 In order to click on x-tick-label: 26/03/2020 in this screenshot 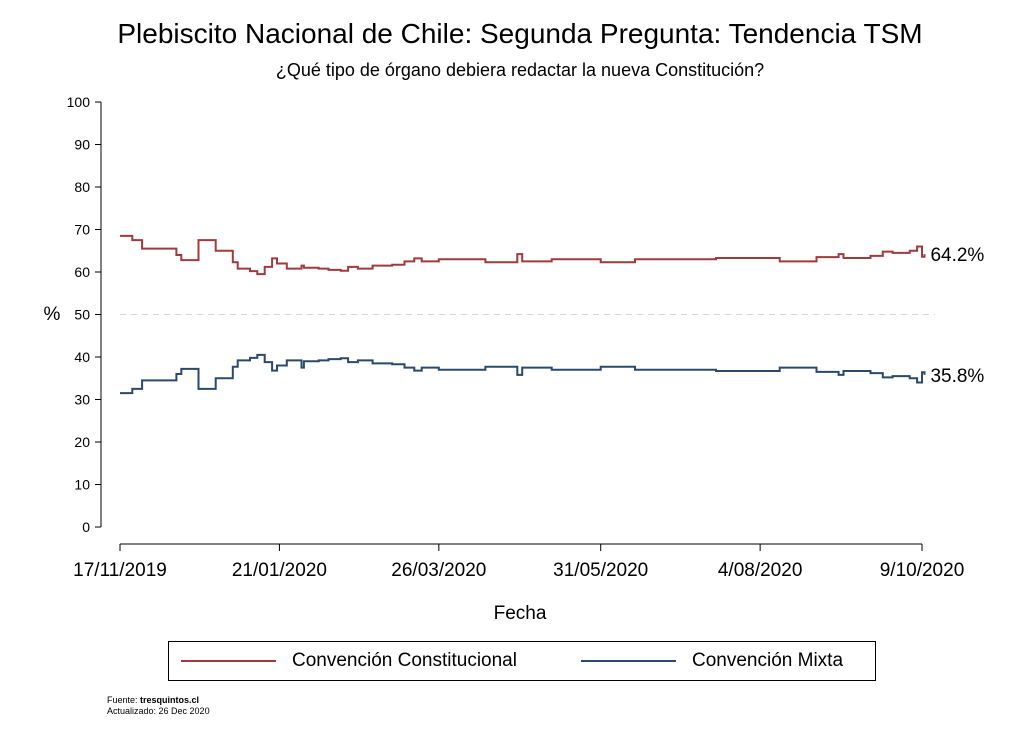, I will do `click(438, 570)`.